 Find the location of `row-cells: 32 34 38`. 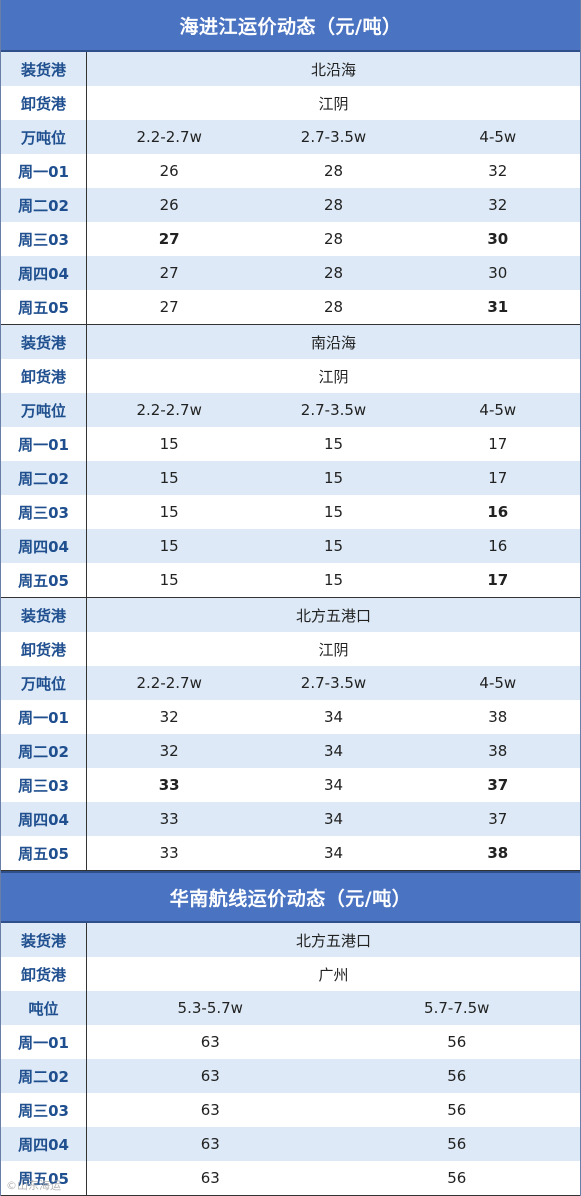

row-cells: 32 34 38 is located at coordinates (333, 717).